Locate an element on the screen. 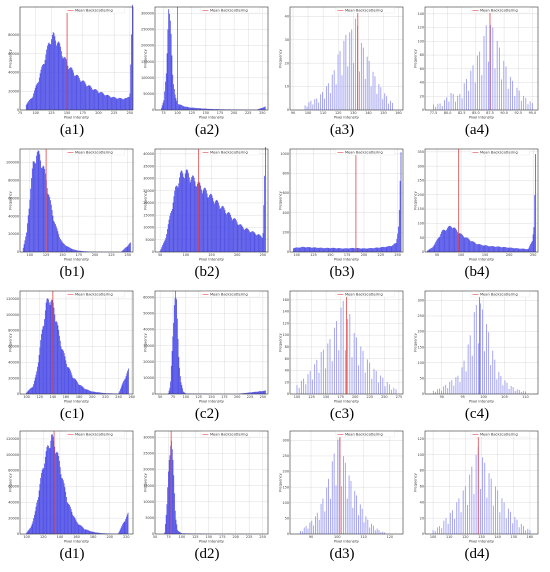 This screenshot has width=550, height=572. x-tick-label: 140 is located at coordinates (368, 113).